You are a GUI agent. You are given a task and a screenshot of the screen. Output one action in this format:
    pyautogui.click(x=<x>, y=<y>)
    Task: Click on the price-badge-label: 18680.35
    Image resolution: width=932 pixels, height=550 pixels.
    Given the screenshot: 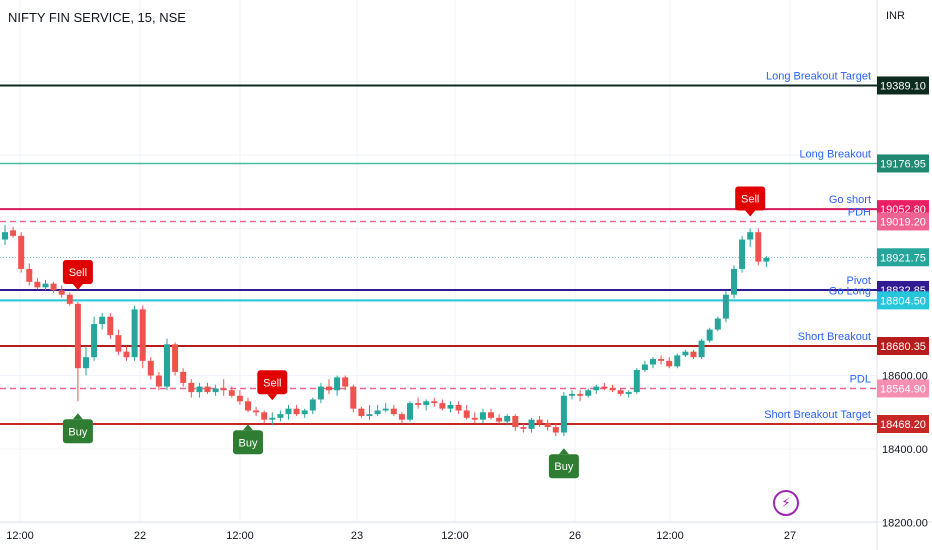 What is the action you would take?
    pyautogui.click(x=903, y=347)
    